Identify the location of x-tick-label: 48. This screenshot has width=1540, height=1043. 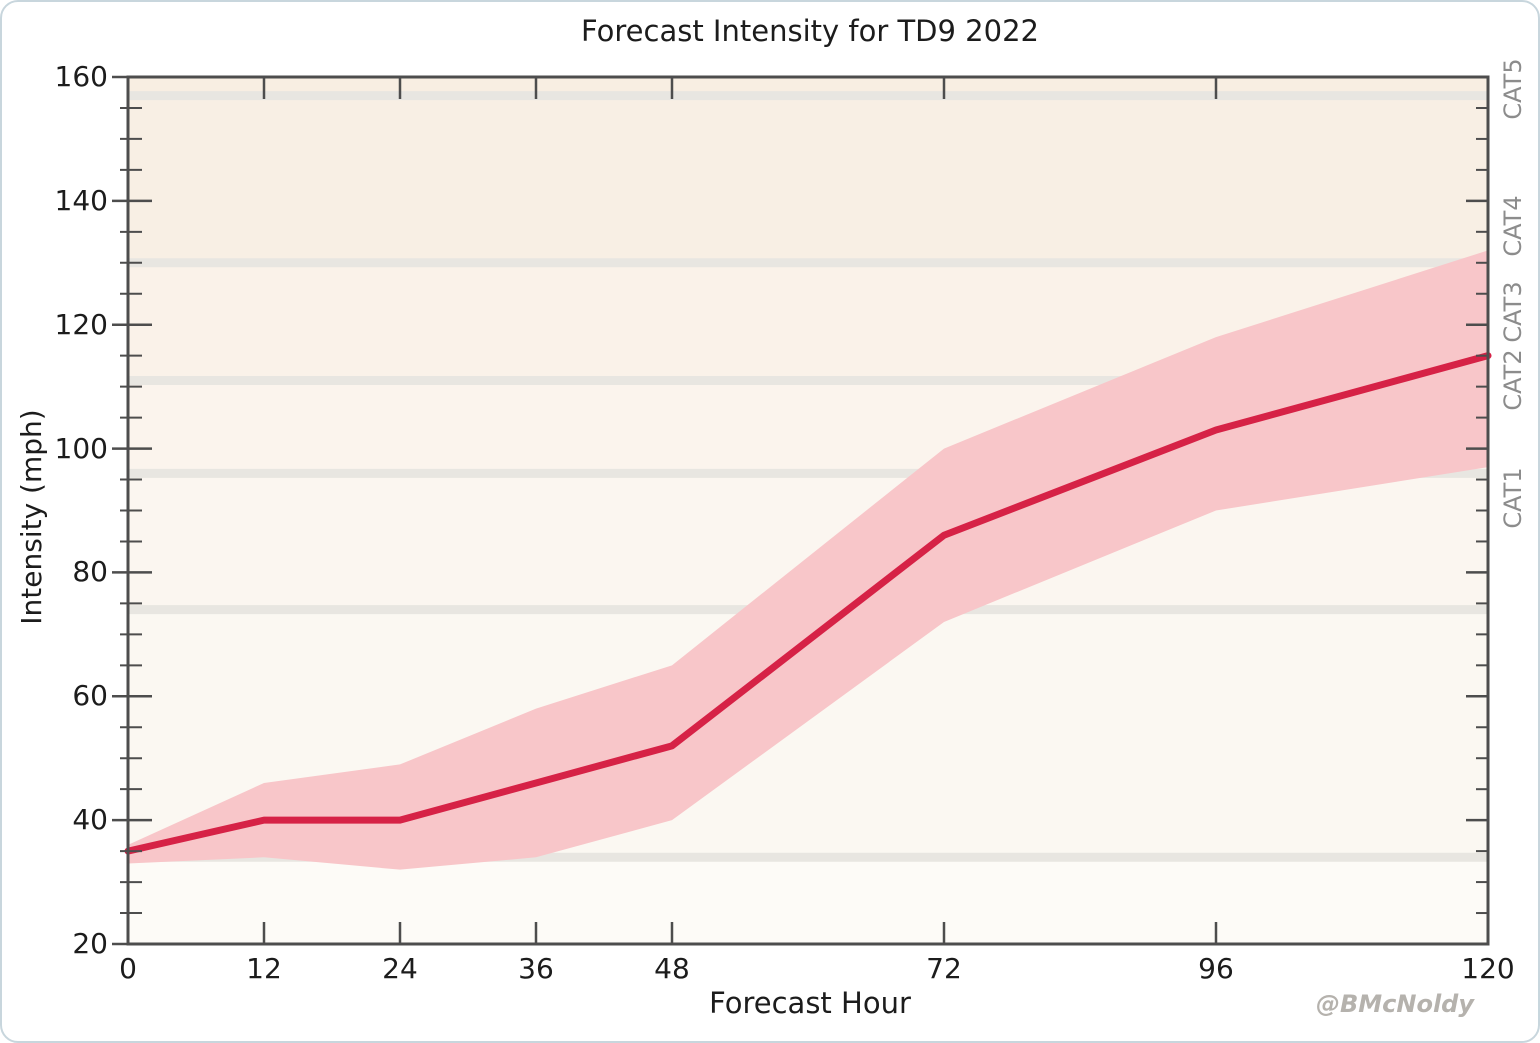
(672, 968).